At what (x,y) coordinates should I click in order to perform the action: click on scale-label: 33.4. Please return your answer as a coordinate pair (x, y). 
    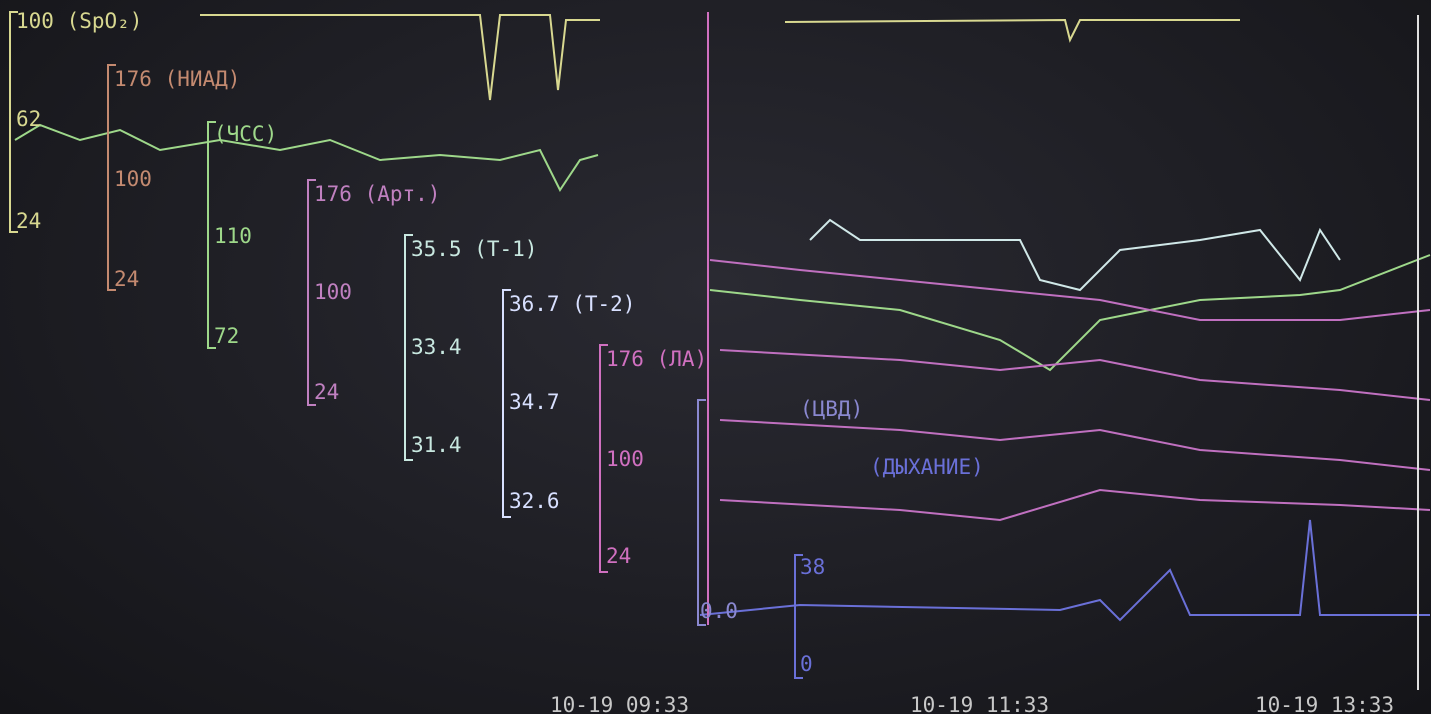
    Looking at the image, I should click on (436, 347).